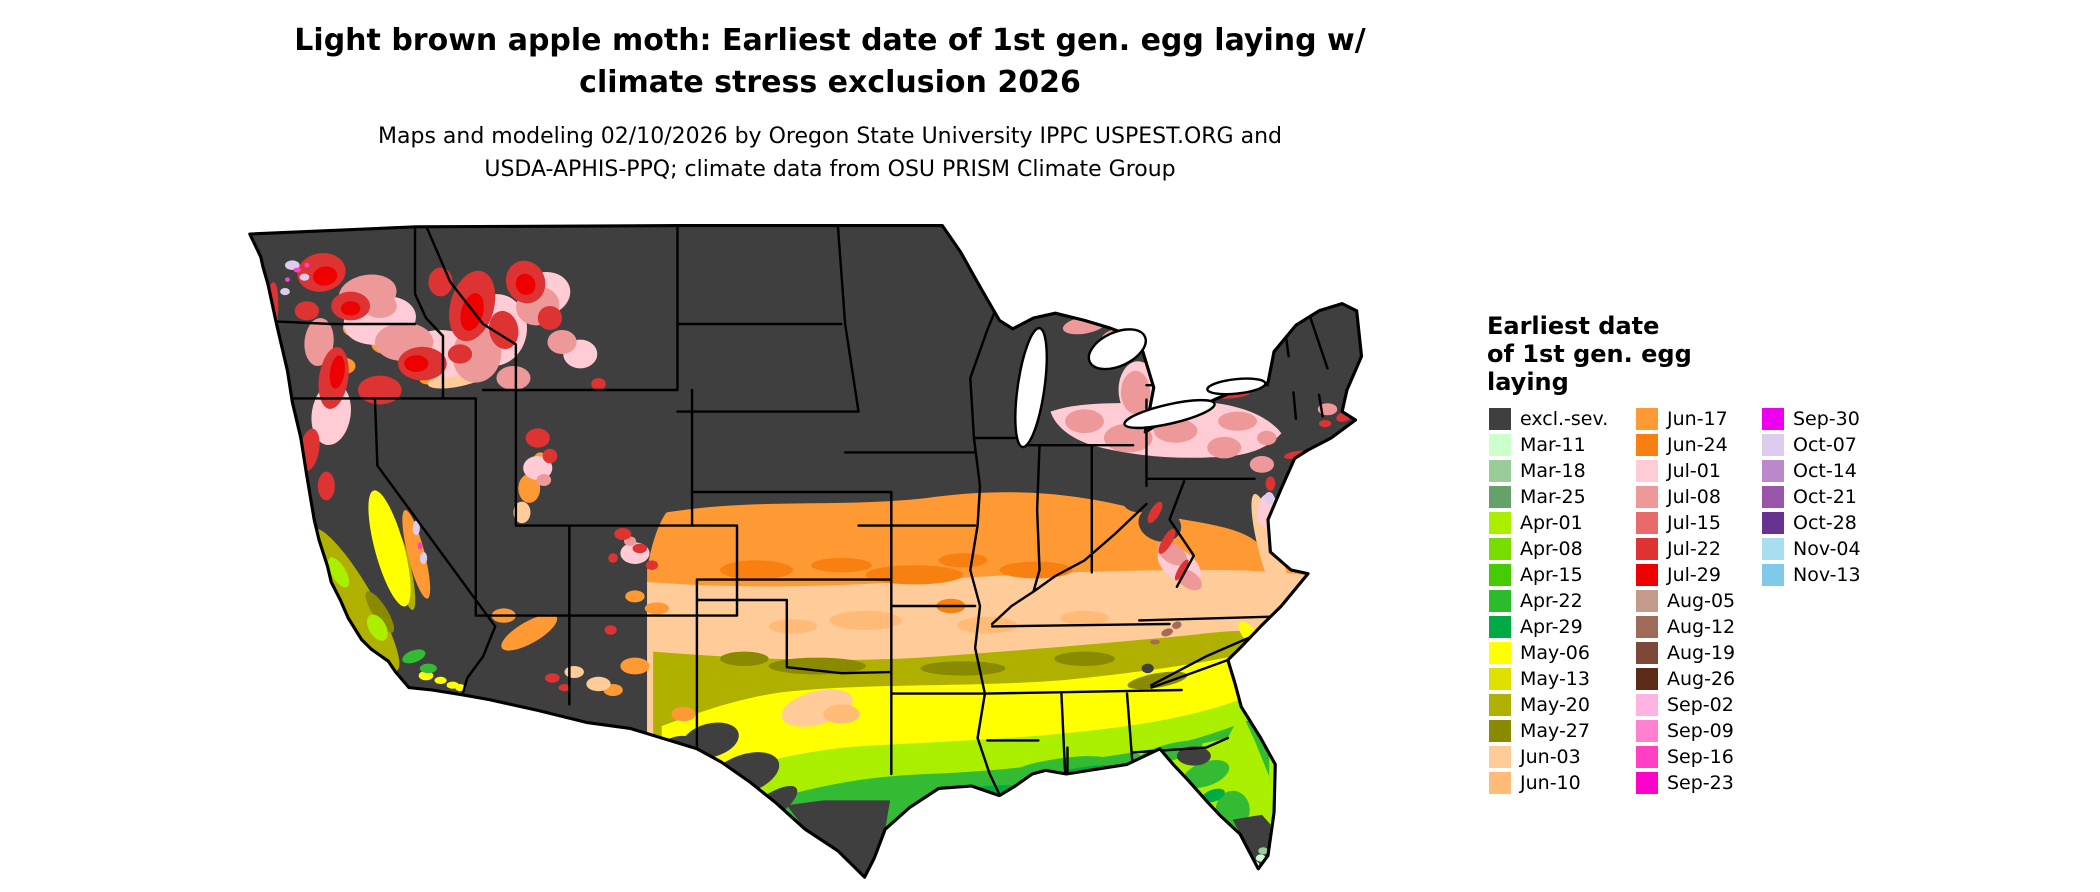 The image size is (2100, 892). What do you see at coordinates (1701, 601) in the screenshot?
I see `legend-label: Aug-05` at bounding box center [1701, 601].